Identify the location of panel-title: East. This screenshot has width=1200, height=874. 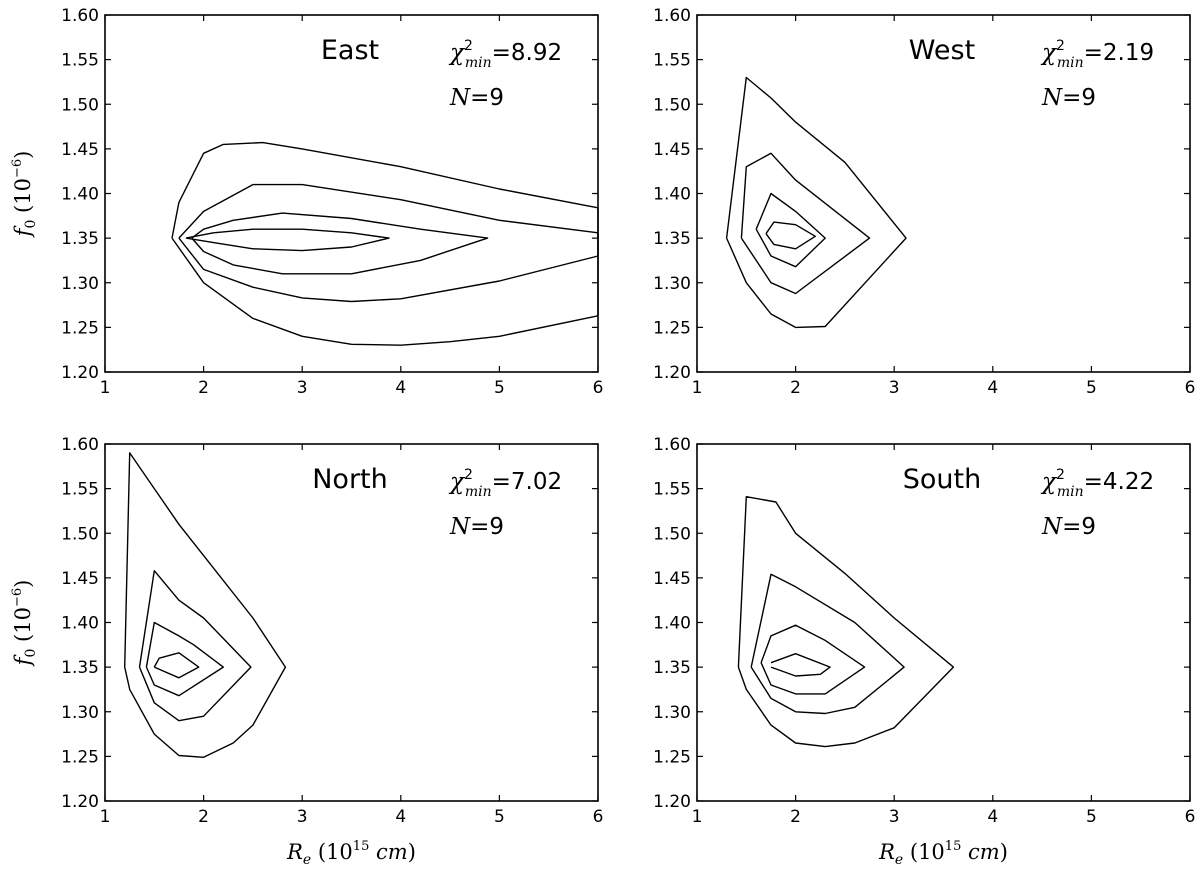
(350, 50).